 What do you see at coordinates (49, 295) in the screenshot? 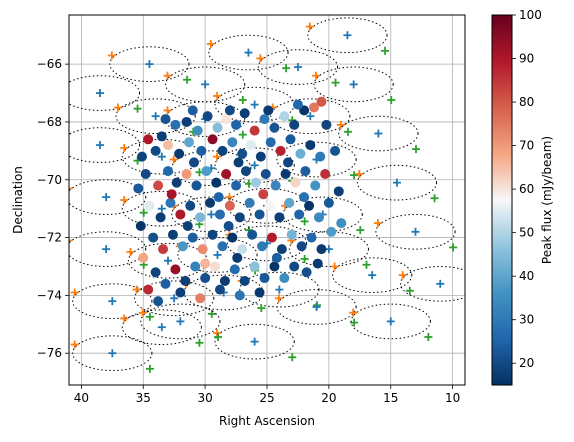
I see `y-tick-label: −74` at bounding box center [49, 295].